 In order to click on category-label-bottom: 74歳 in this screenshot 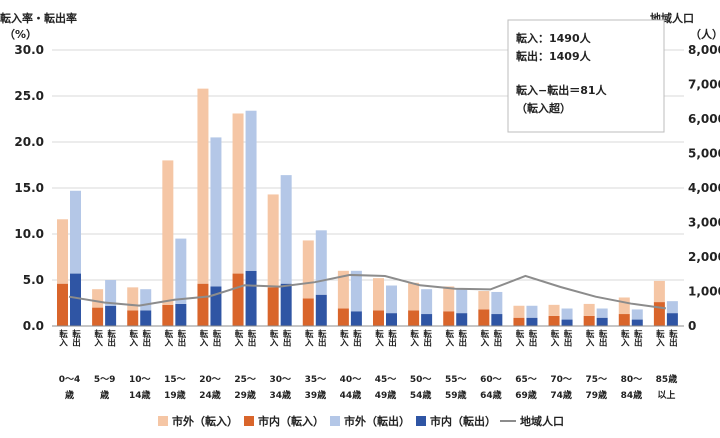, I will do `click(561, 395)`.